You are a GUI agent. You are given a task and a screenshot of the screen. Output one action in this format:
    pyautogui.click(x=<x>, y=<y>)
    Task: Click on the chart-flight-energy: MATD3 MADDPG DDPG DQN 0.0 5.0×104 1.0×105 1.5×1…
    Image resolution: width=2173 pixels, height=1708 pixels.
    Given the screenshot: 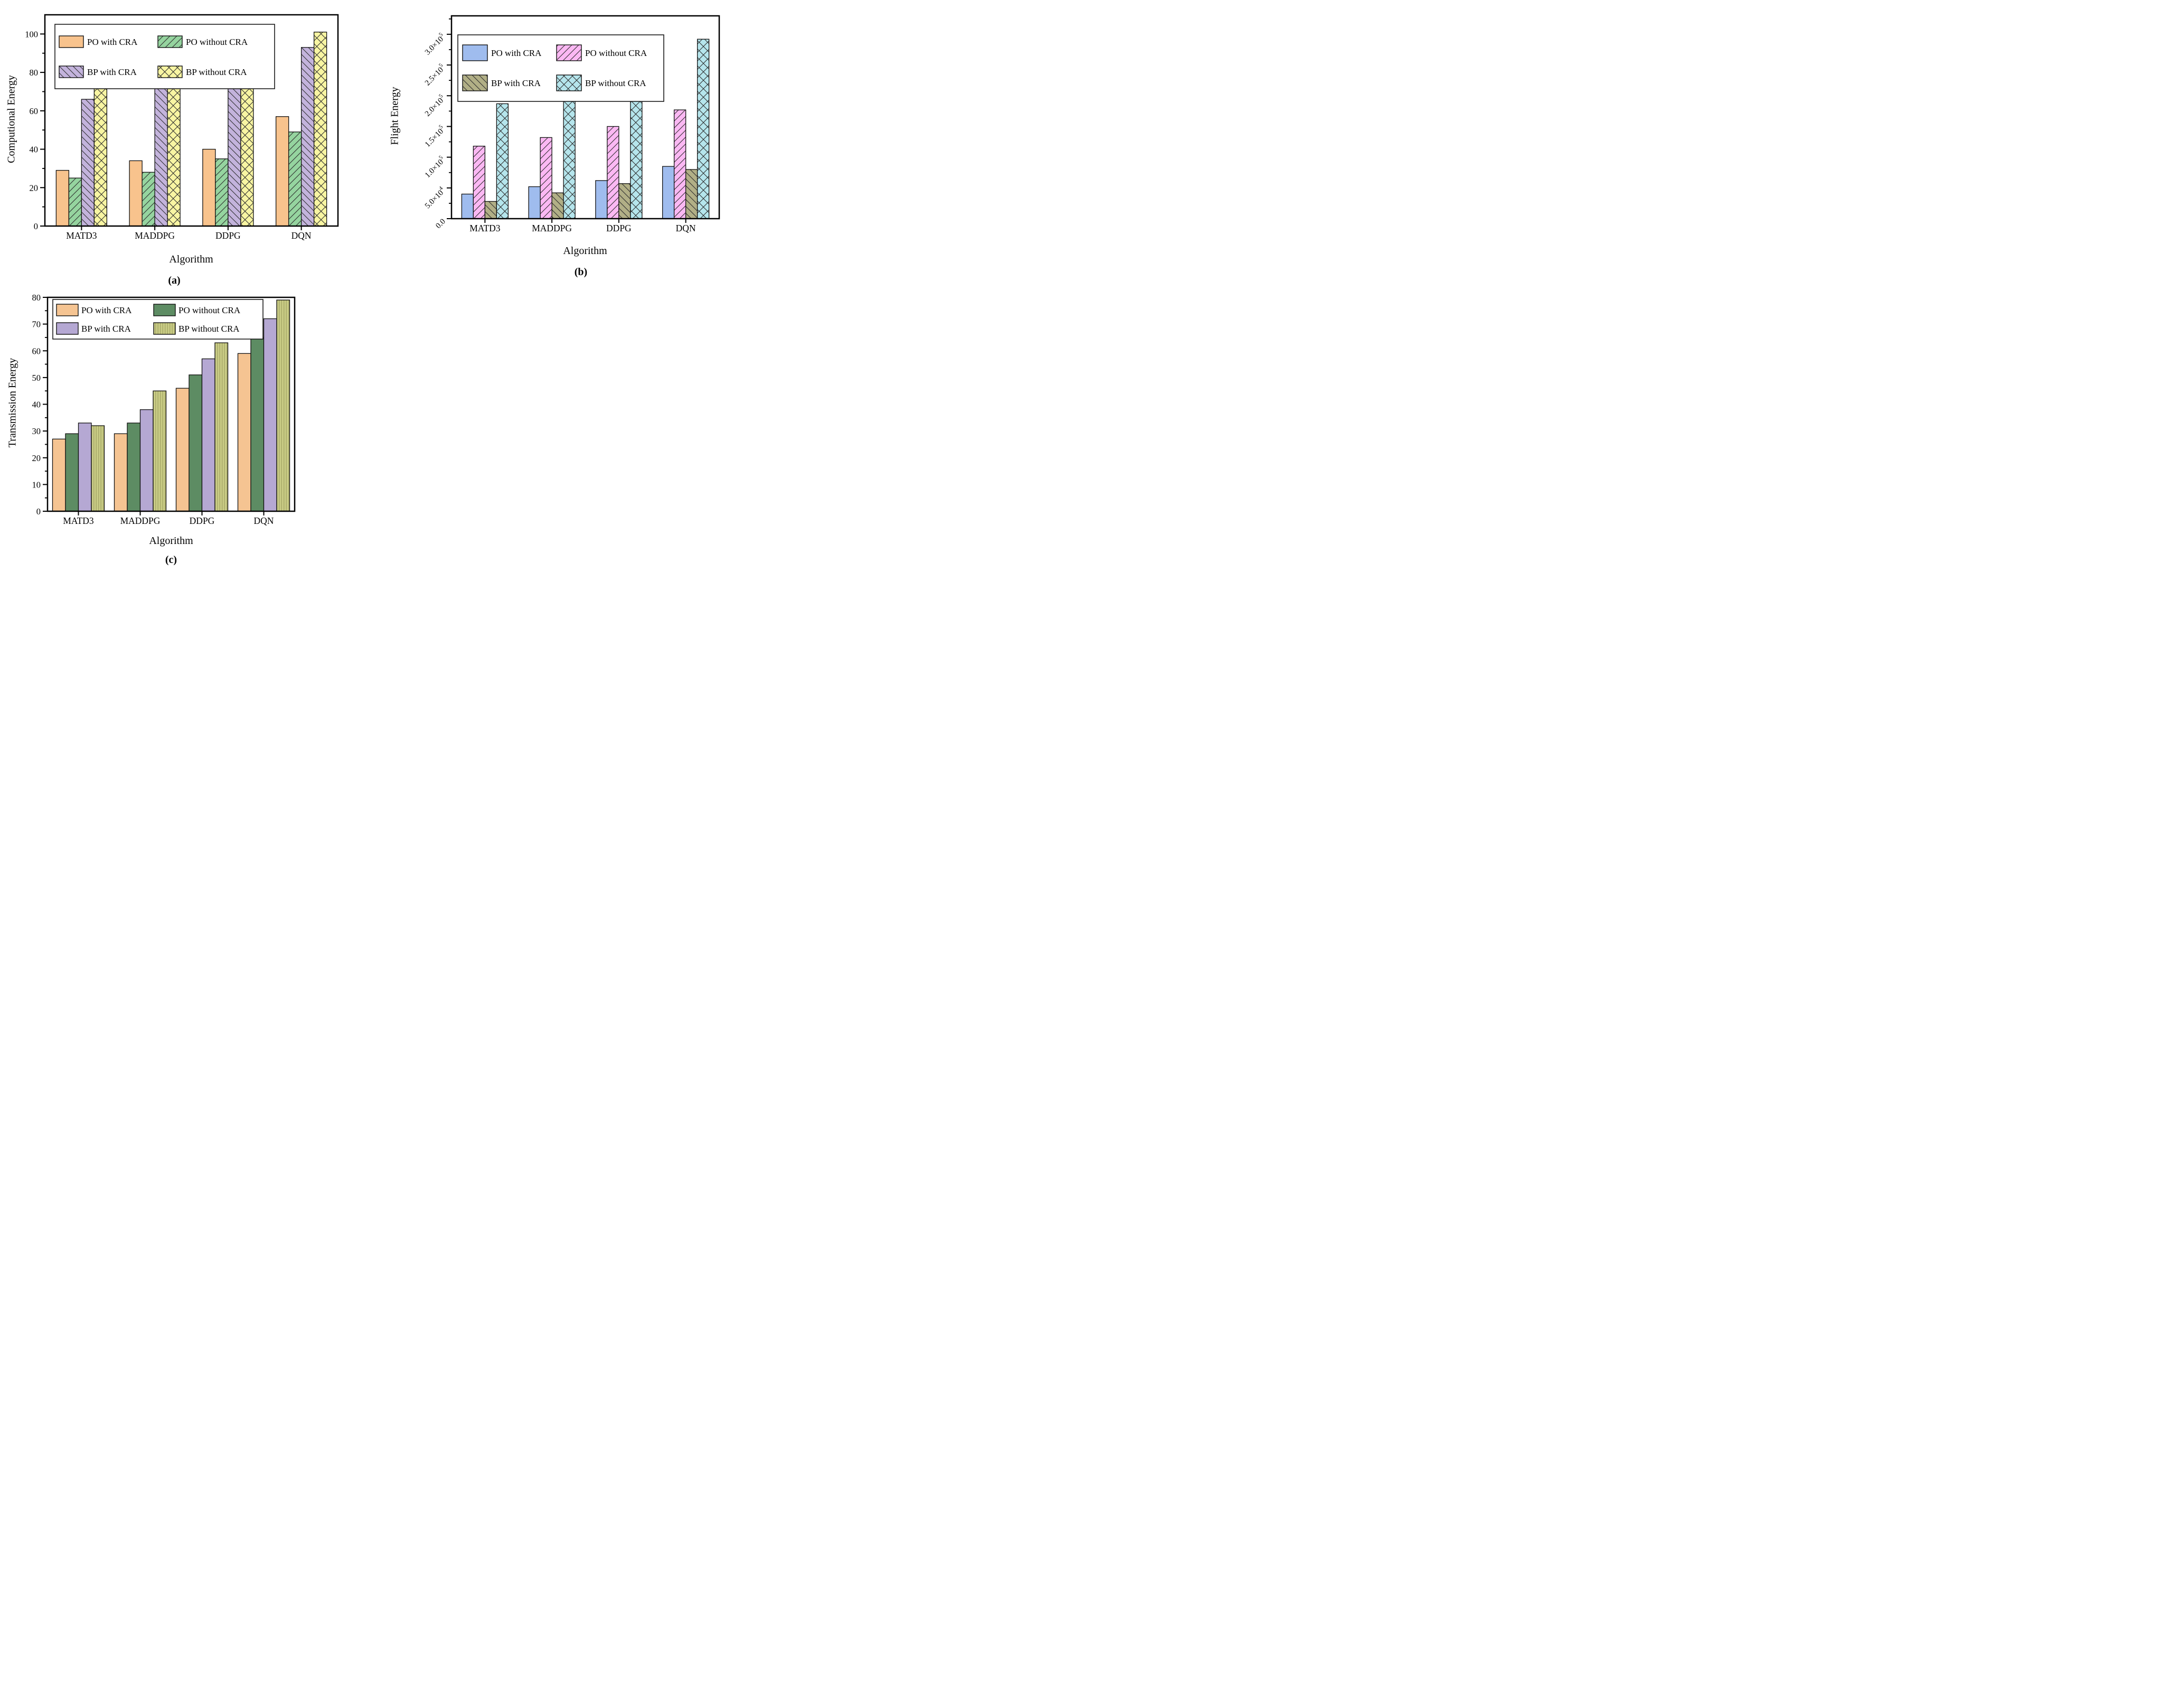 What is the action you would take?
    pyautogui.click(x=547, y=148)
    